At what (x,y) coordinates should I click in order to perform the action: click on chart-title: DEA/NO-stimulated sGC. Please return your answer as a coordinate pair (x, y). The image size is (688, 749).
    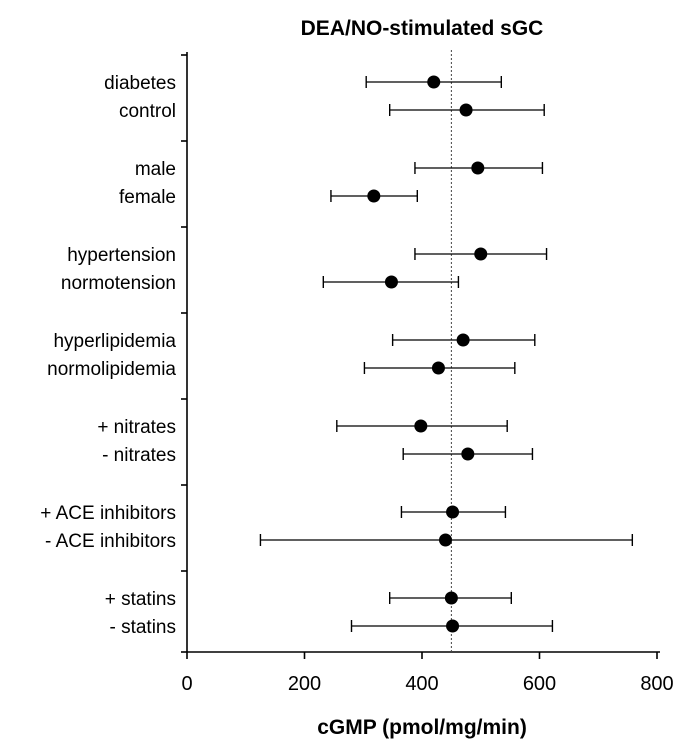
    Looking at the image, I should click on (422, 28).